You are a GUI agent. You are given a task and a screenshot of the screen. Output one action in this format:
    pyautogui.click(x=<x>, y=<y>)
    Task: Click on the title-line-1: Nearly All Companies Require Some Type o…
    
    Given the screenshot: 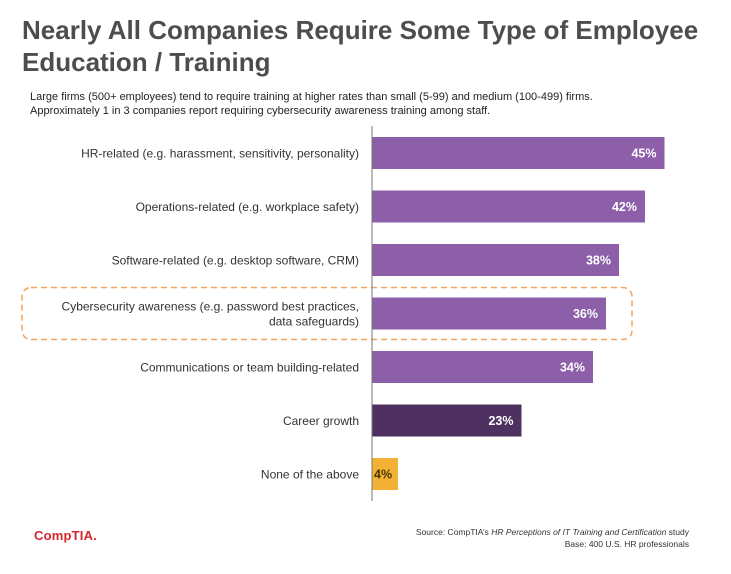 What is the action you would take?
    pyautogui.click(x=360, y=30)
    